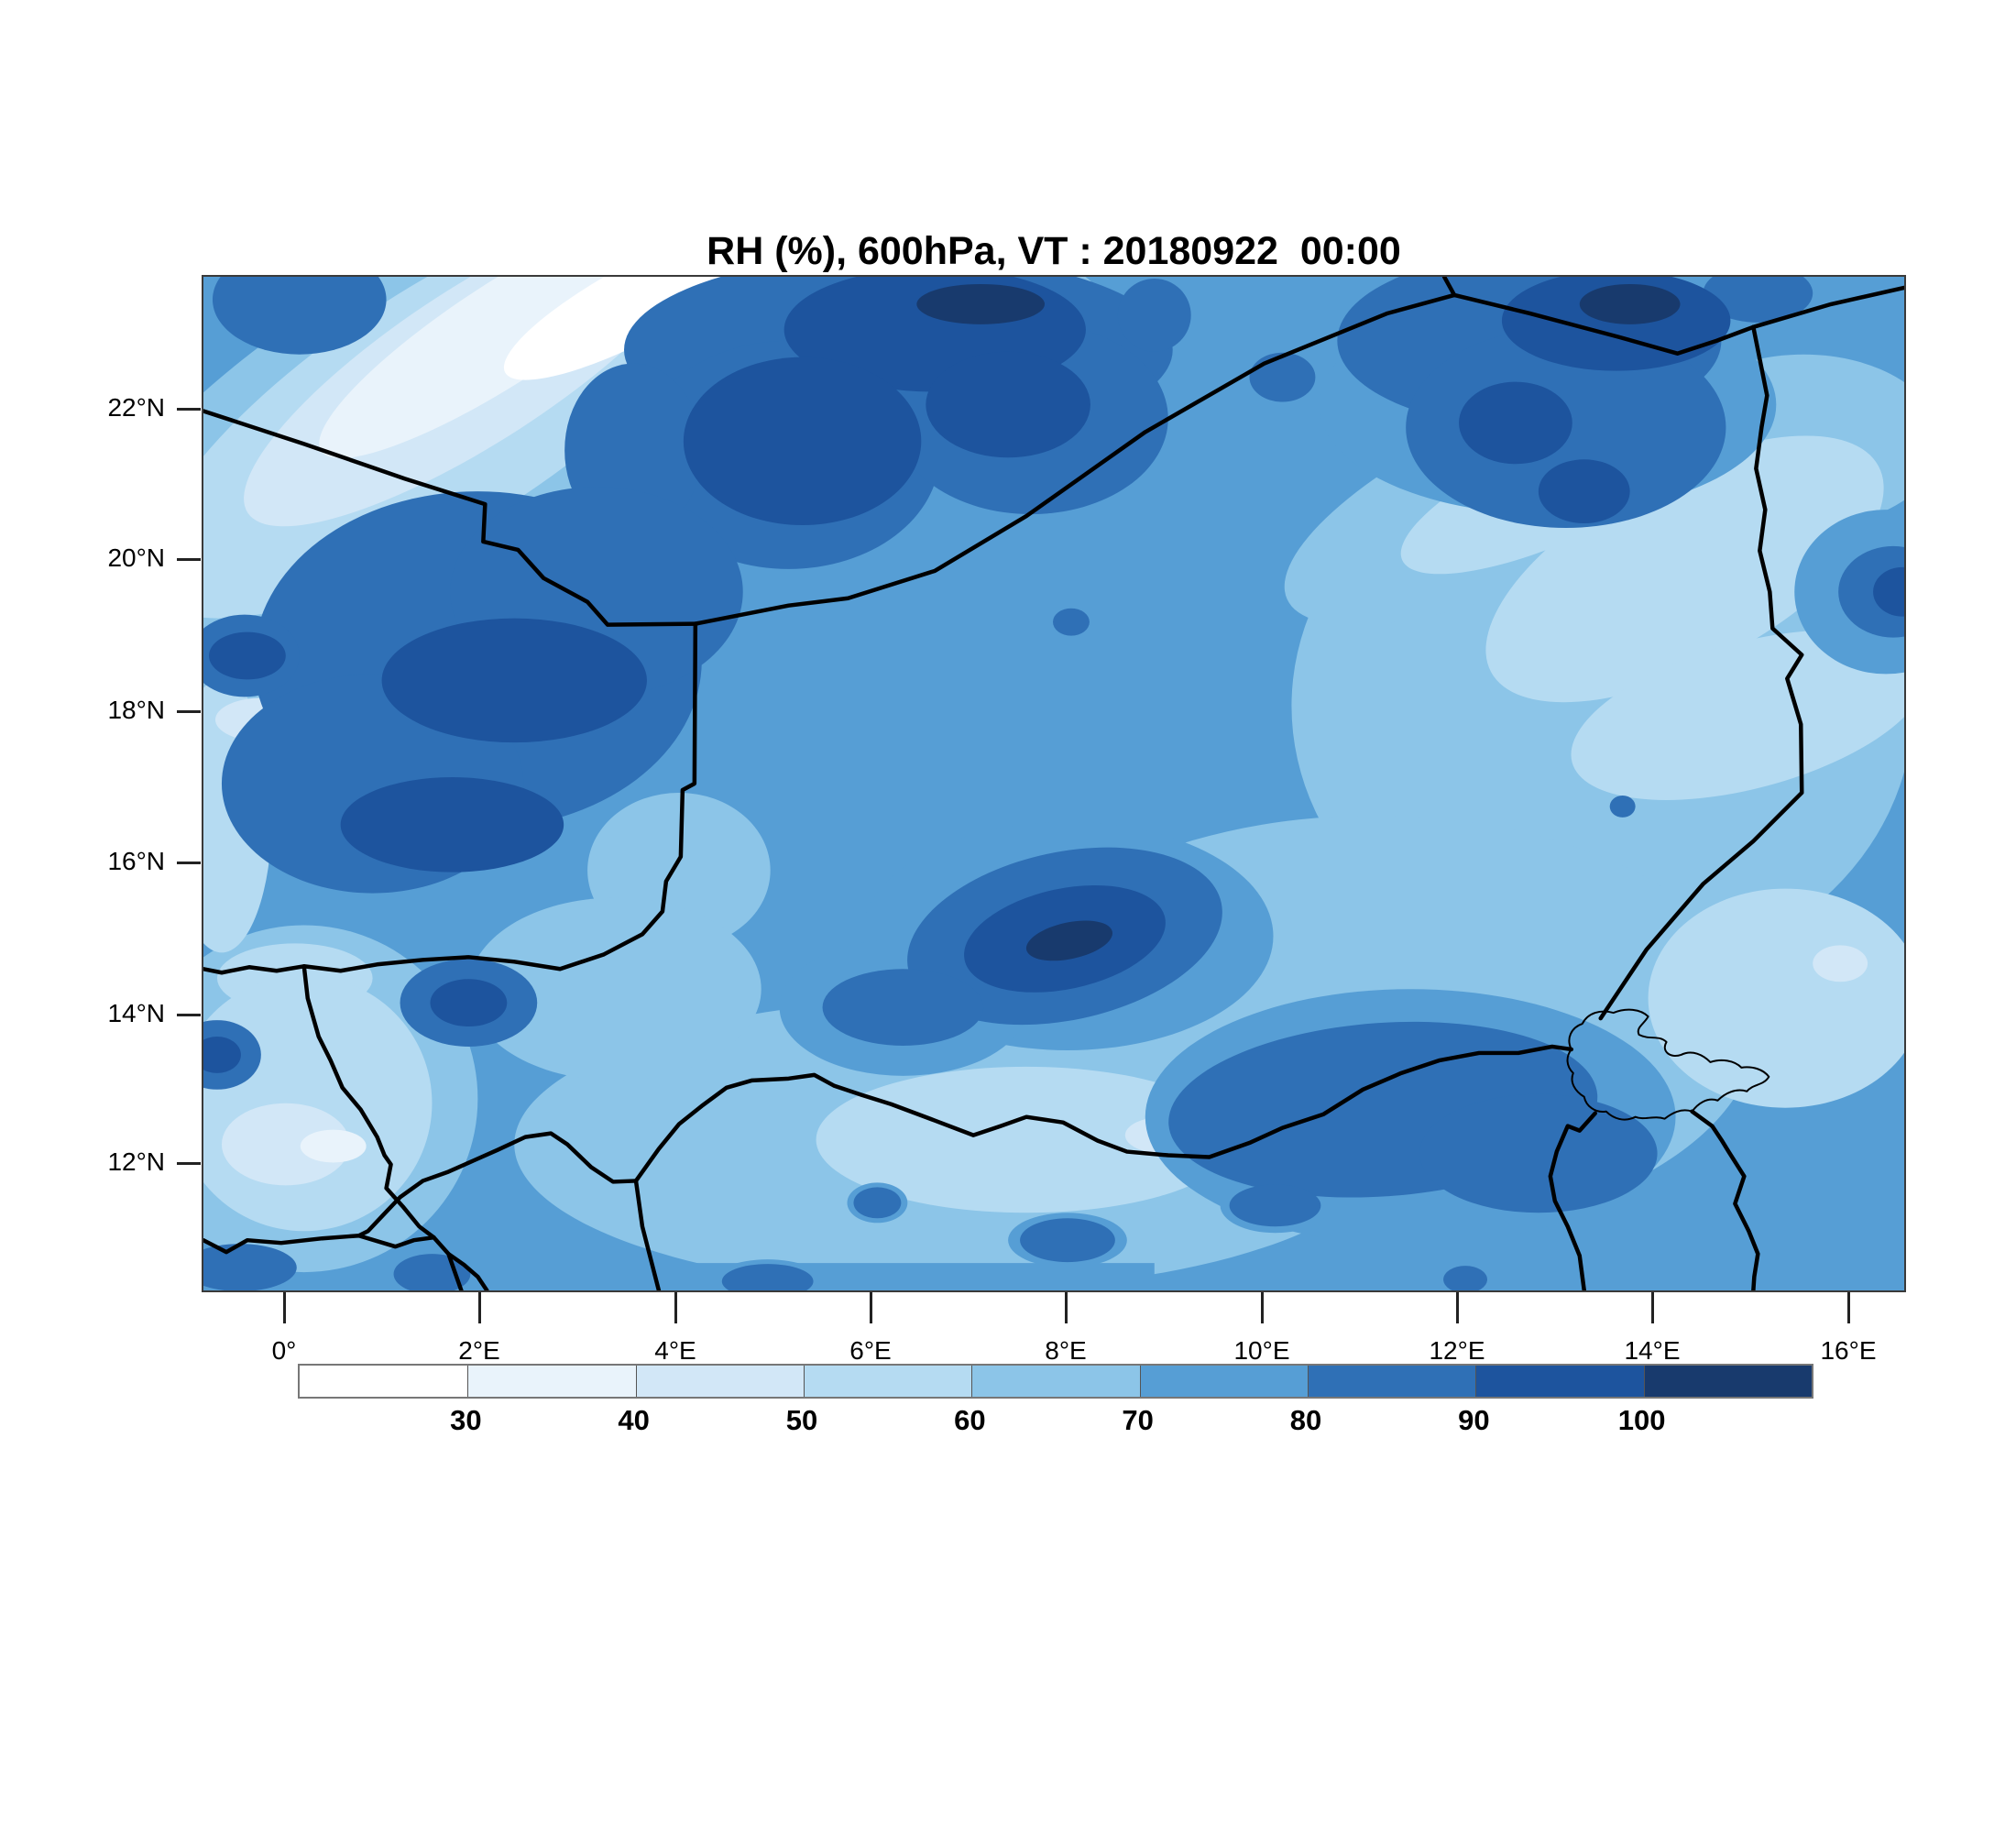 The height and width of the screenshot is (1833, 2016). I want to click on border-algeria-libya, so click(1449, 287).